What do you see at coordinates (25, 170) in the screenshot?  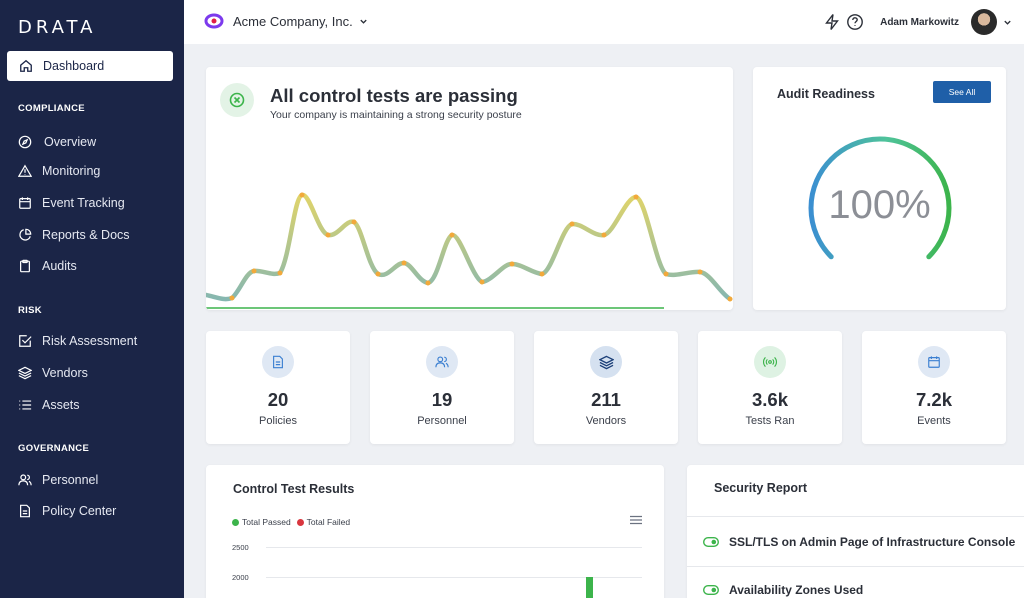 I see `warning-icon` at bounding box center [25, 170].